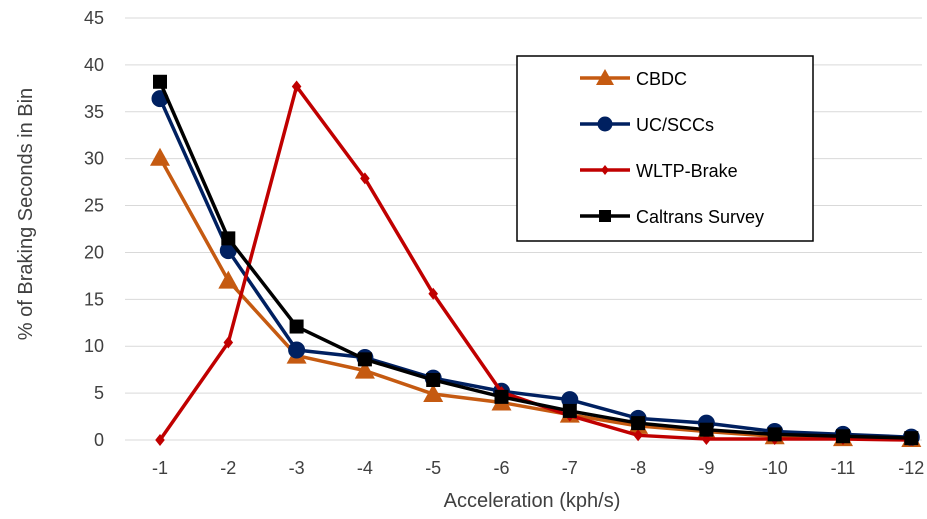  Describe the element at coordinates (94, 18) in the screenshot. I see `y-tick-label: 45` at that location.